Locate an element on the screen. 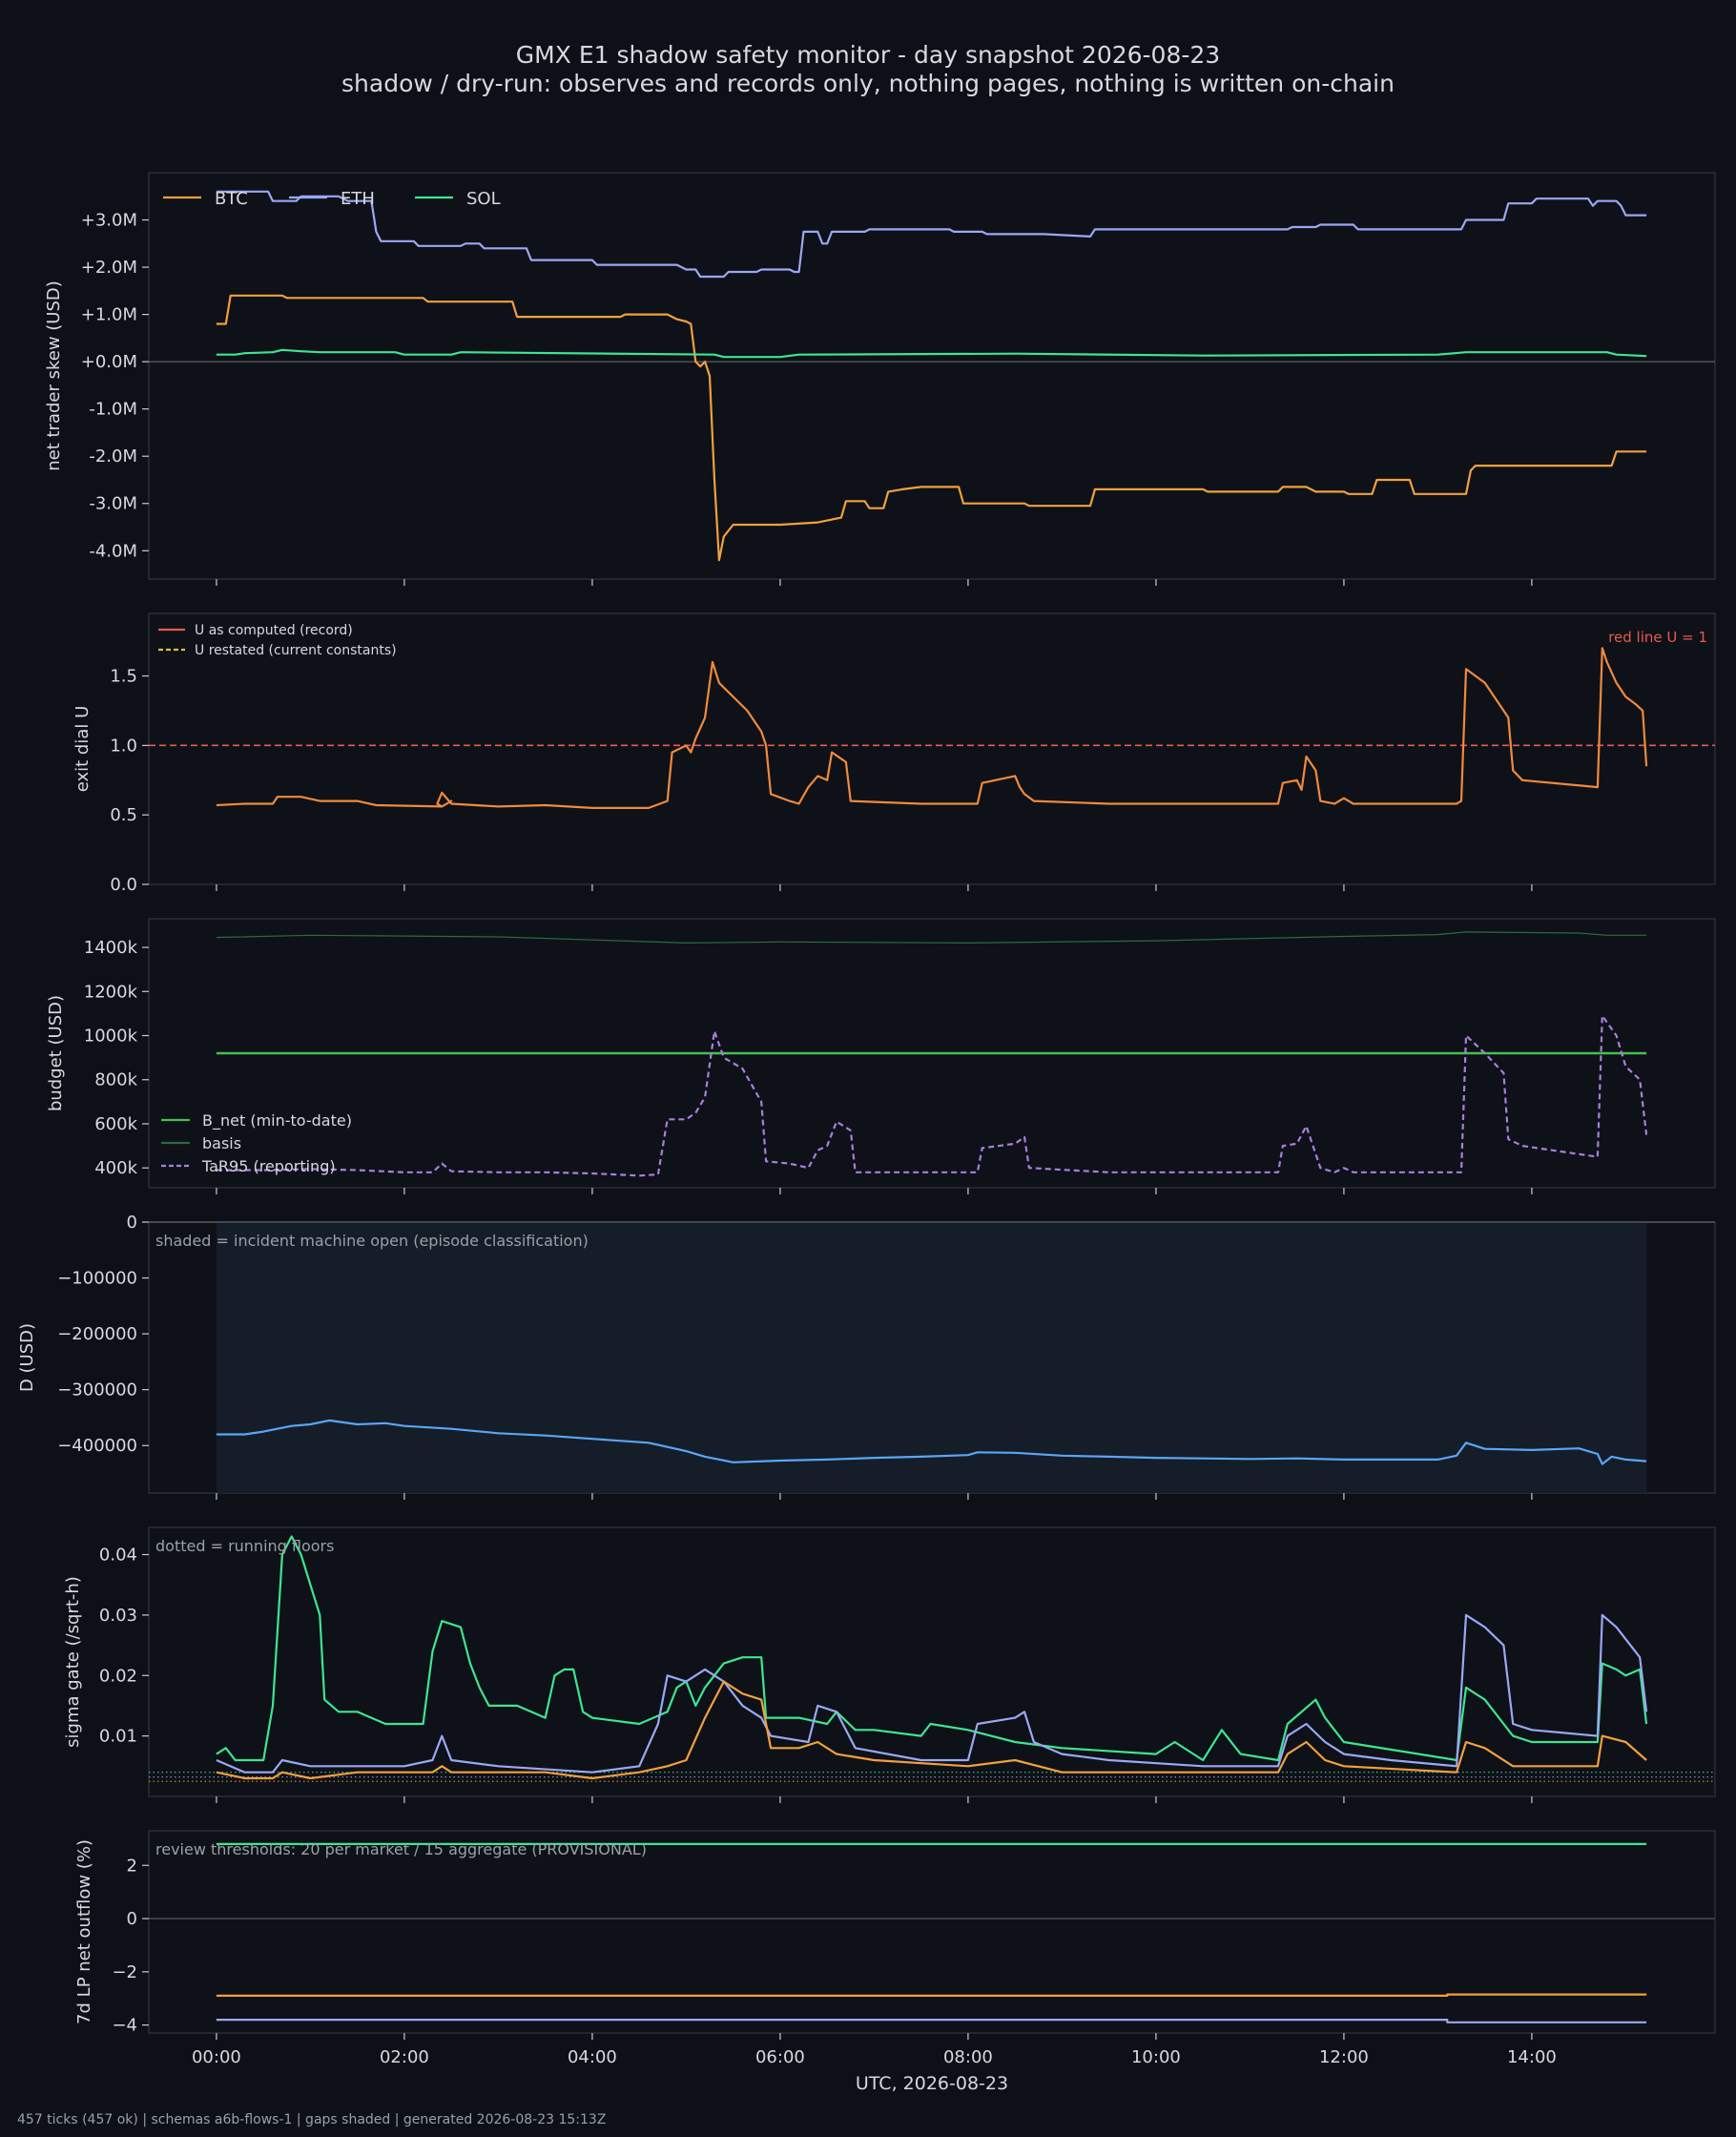  legend-label: basis is located at coordinates (221, 1143).